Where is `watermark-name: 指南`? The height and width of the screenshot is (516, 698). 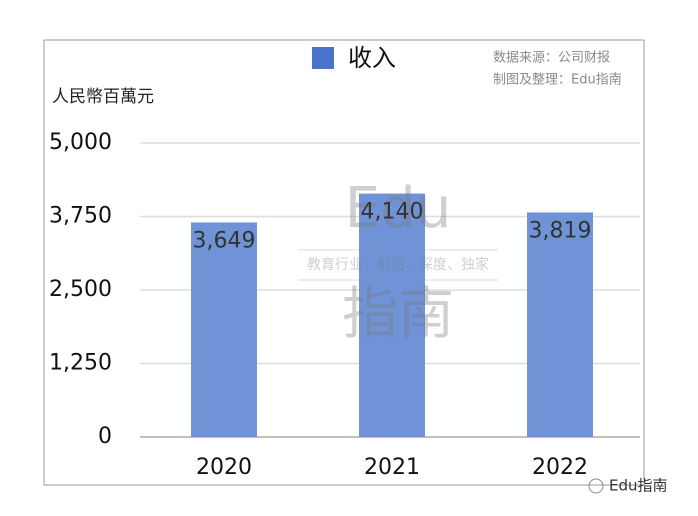 watermark-name: 指南 is located at coordinates (398, 314).